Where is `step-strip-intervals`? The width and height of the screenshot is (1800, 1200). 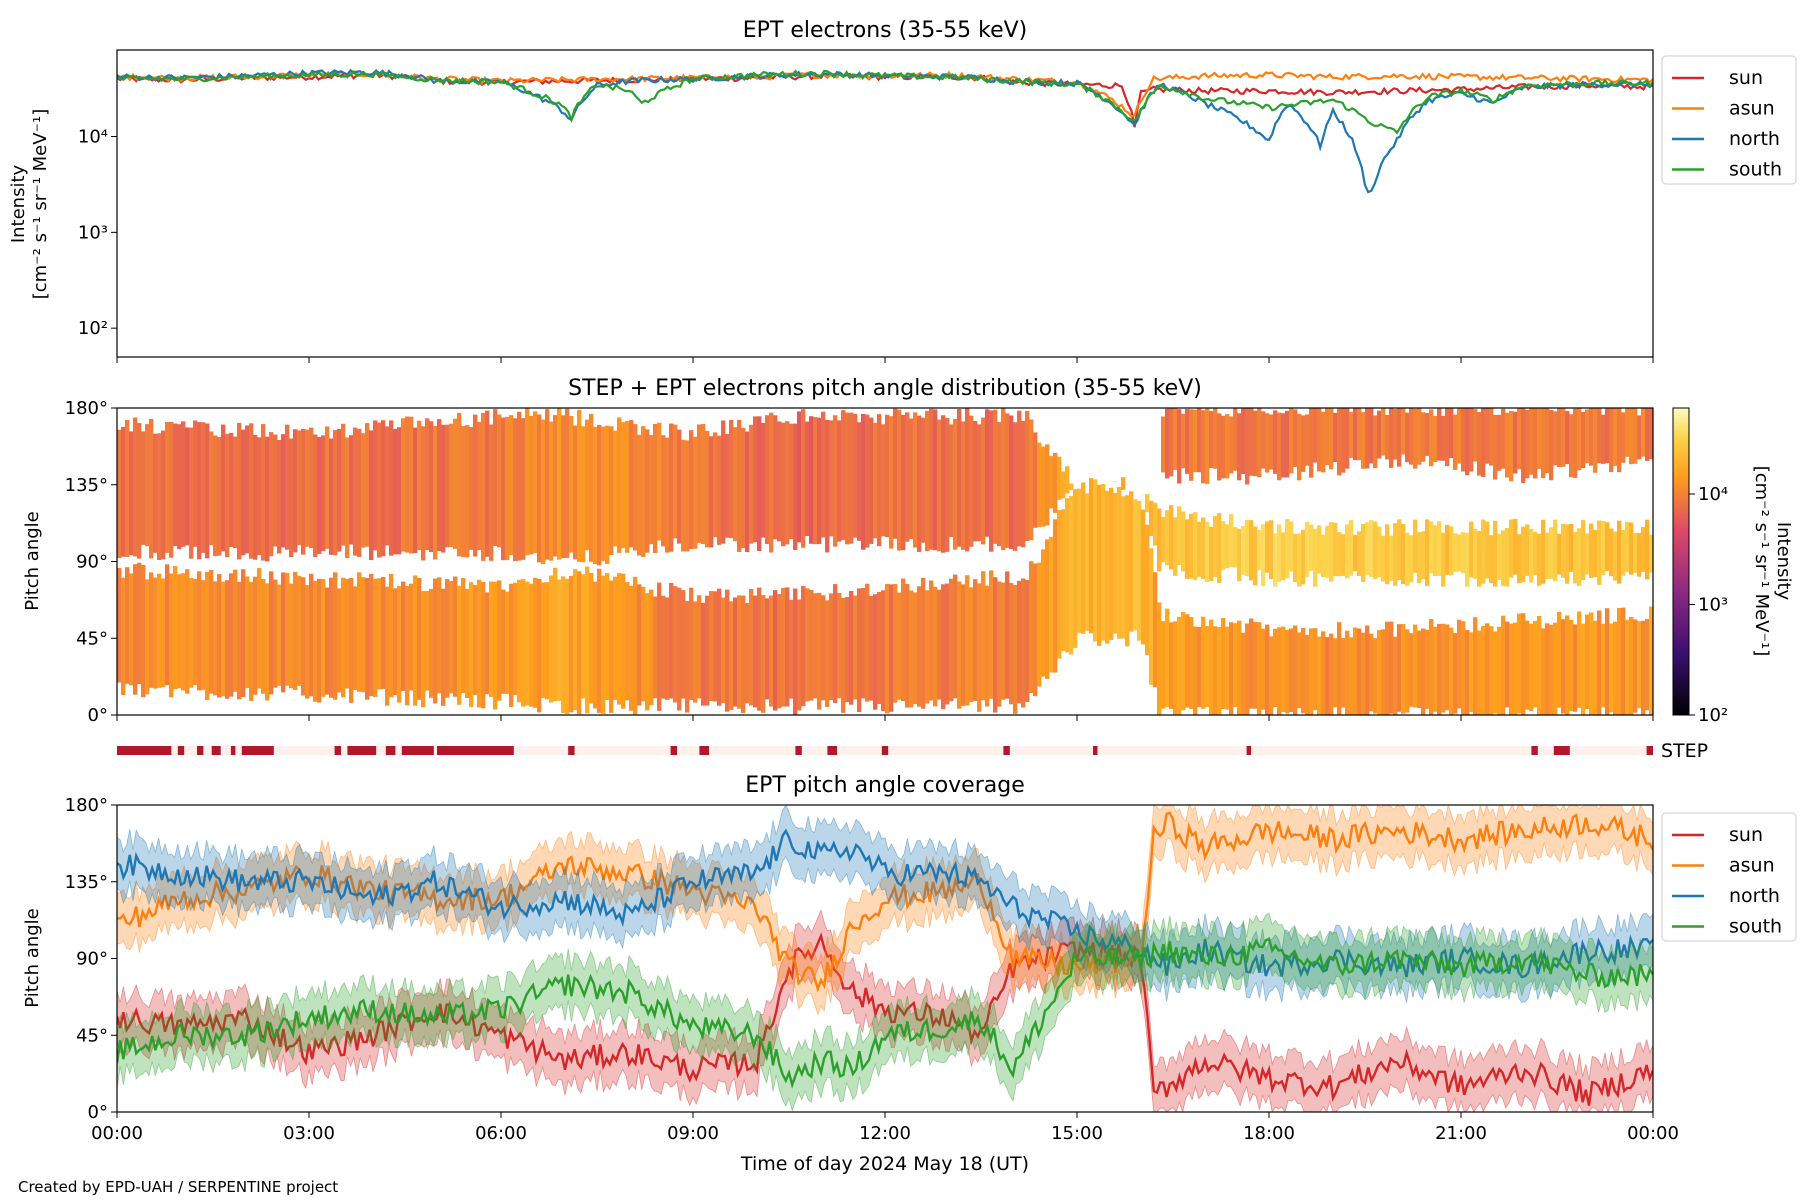
step-strip-intervals is located at coordinates (885, 750).